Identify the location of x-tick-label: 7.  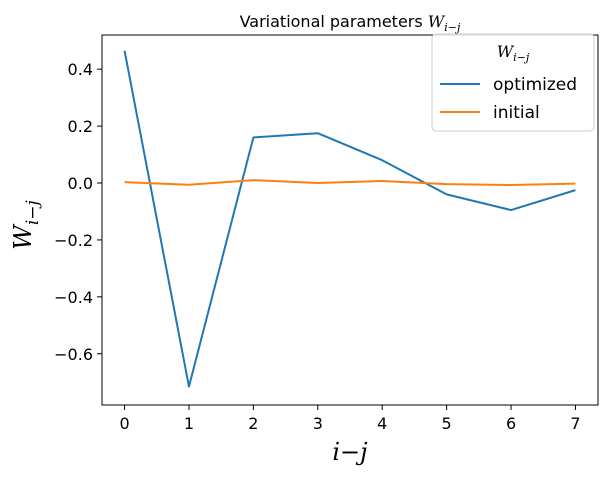
(575, 423).